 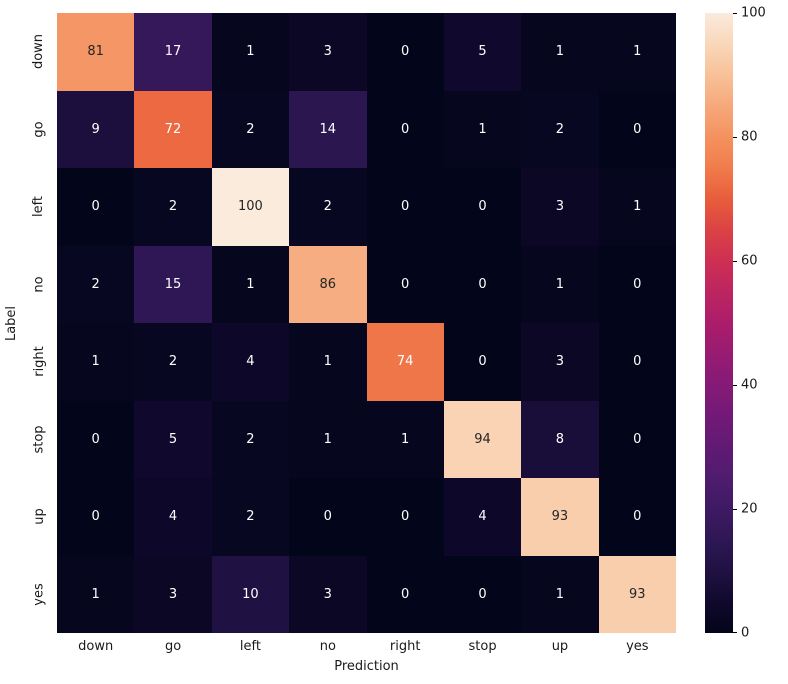 I want to click on x-tick-label: no, so click(x=327, y=646).